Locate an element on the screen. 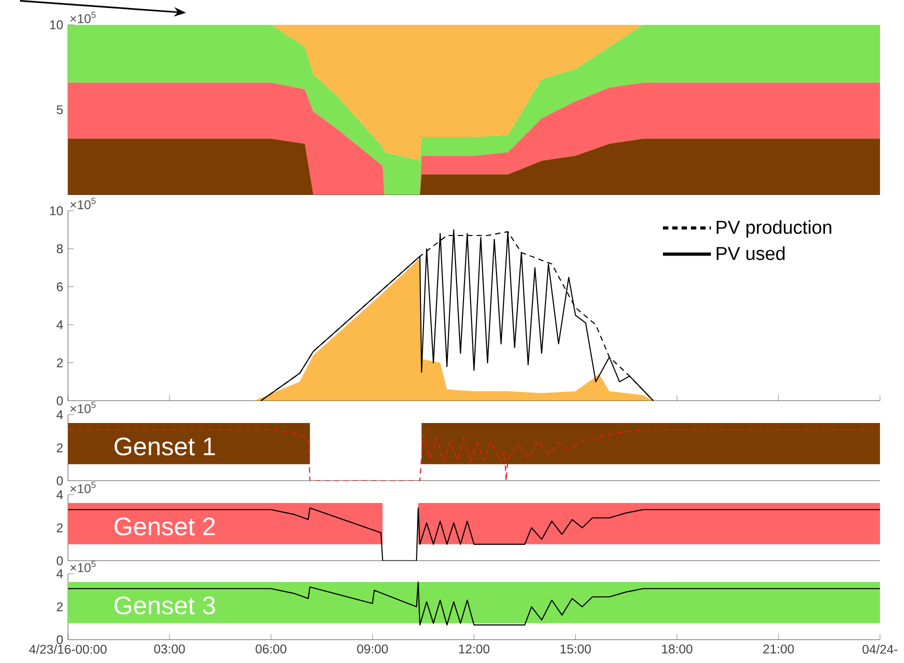  x-tick-label: 12:00 is located at coordinates (474, 649).